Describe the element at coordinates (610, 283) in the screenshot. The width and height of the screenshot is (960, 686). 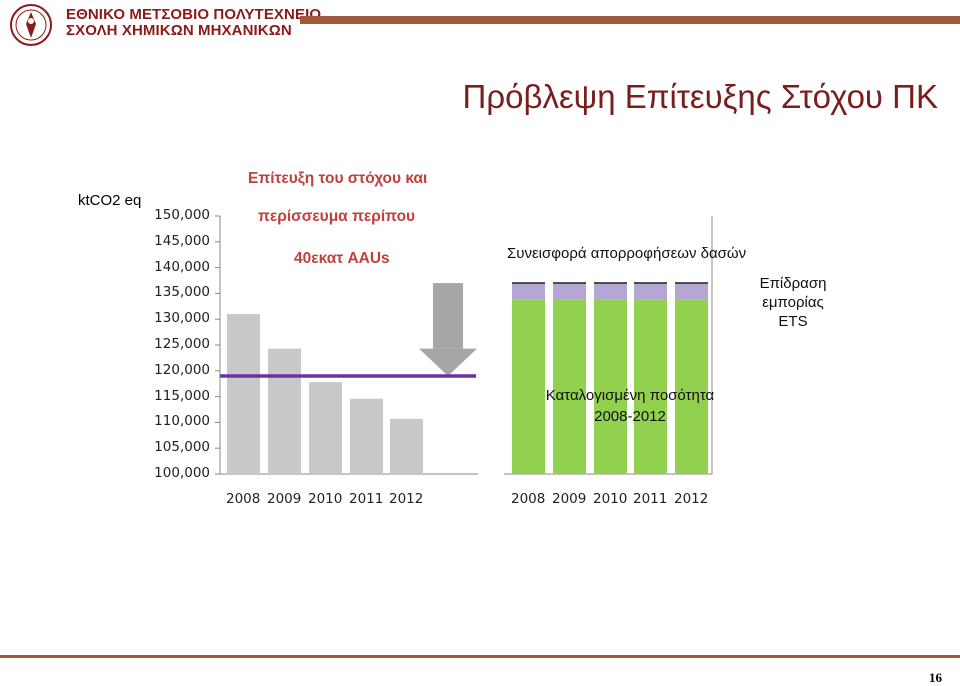
I see `stacked-bar-ets-2010` at that location.